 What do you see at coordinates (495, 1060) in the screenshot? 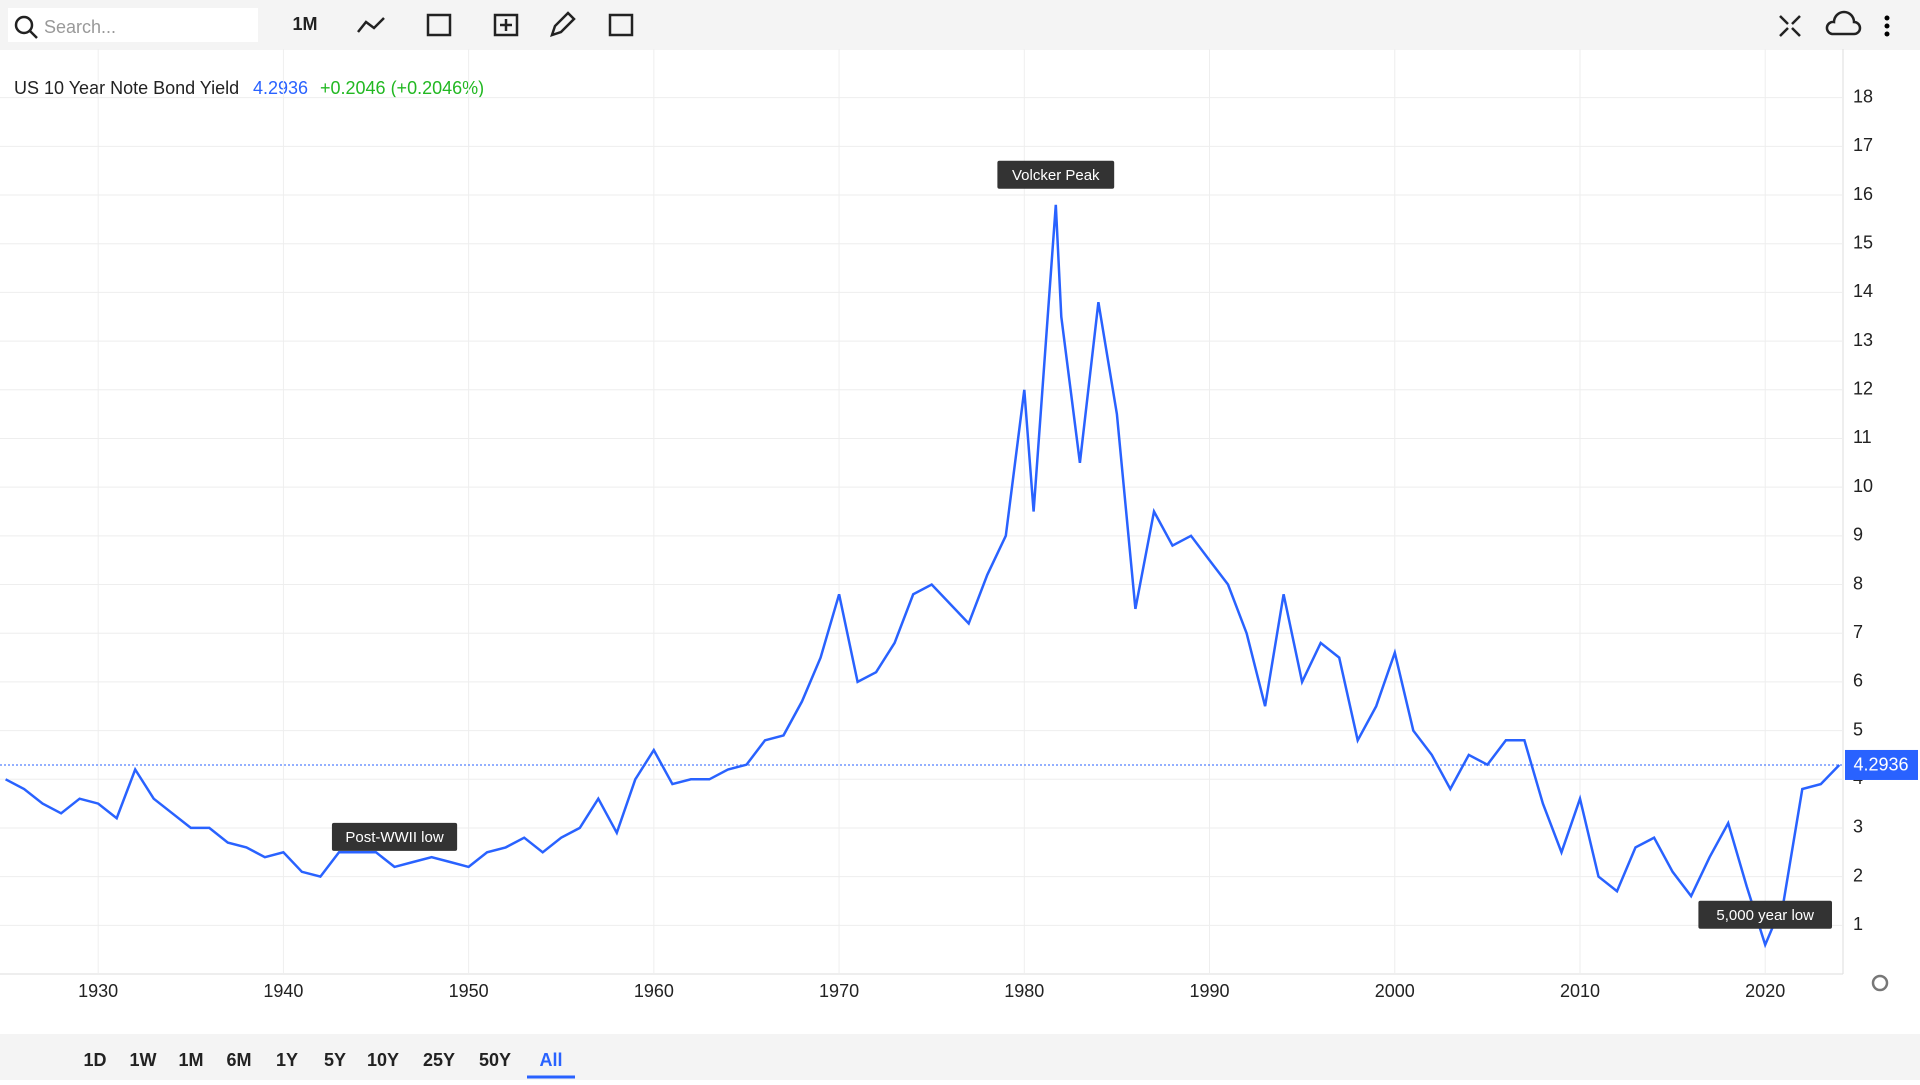
I see `range-button: 50Y` at bounding box center [495, 1060].